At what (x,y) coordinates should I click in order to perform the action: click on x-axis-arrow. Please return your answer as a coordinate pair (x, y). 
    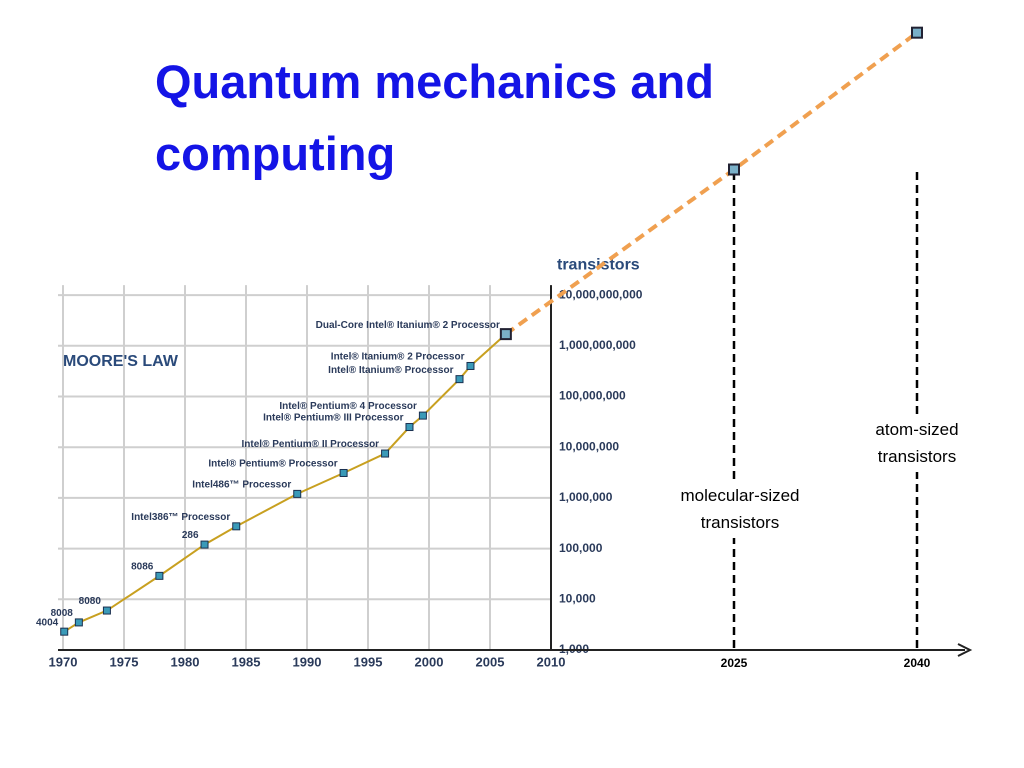
    Looking at the image, I should click on (965, 650).